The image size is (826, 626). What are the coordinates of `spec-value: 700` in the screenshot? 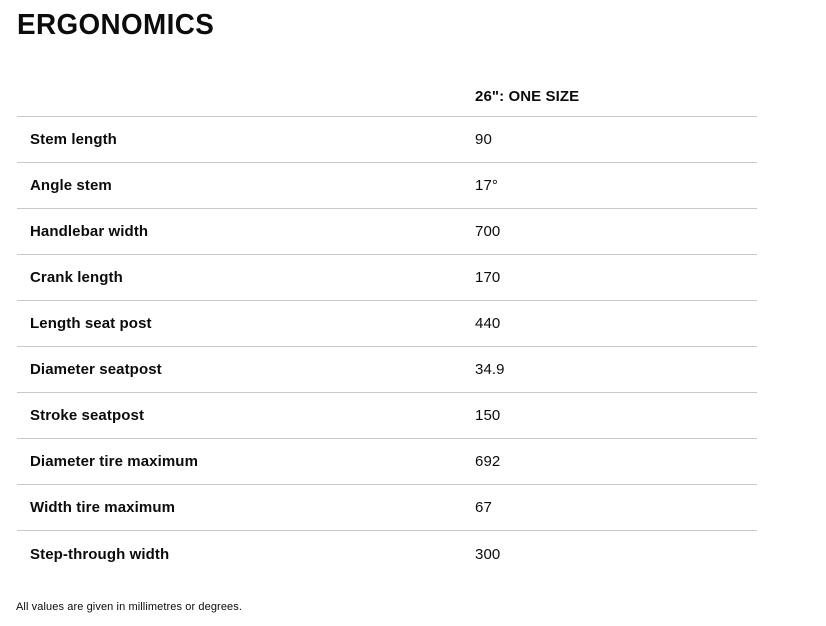 It's located at (488, 231).